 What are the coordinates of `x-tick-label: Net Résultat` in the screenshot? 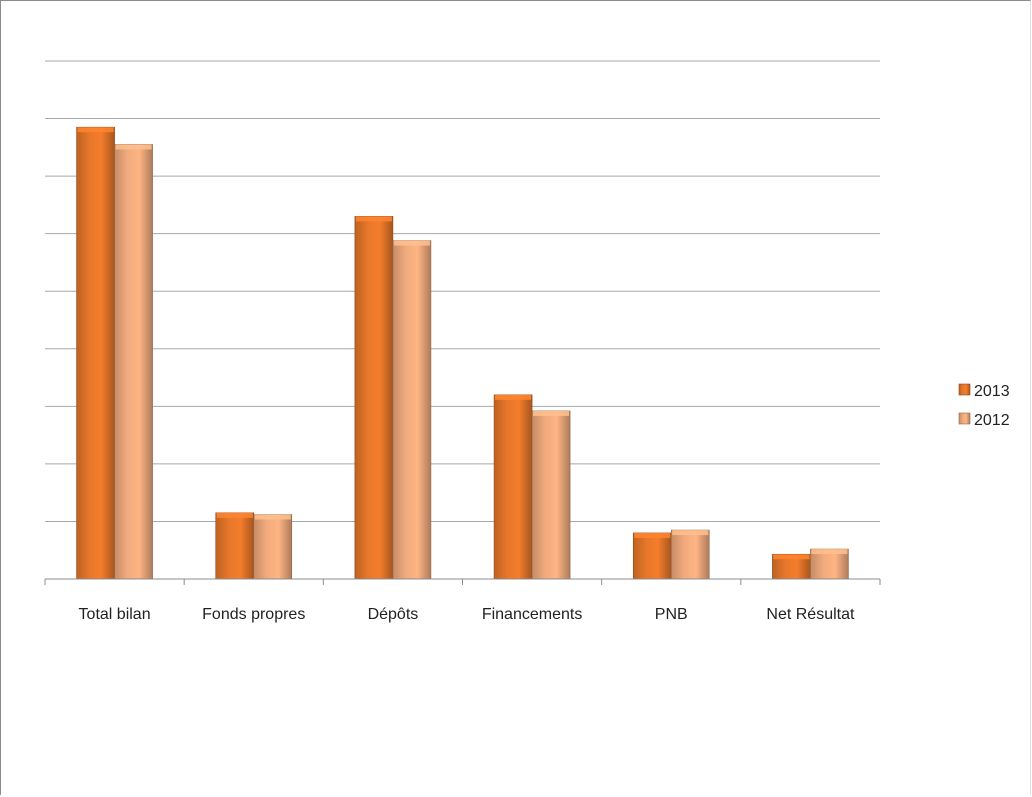 It's located at (810, 614).